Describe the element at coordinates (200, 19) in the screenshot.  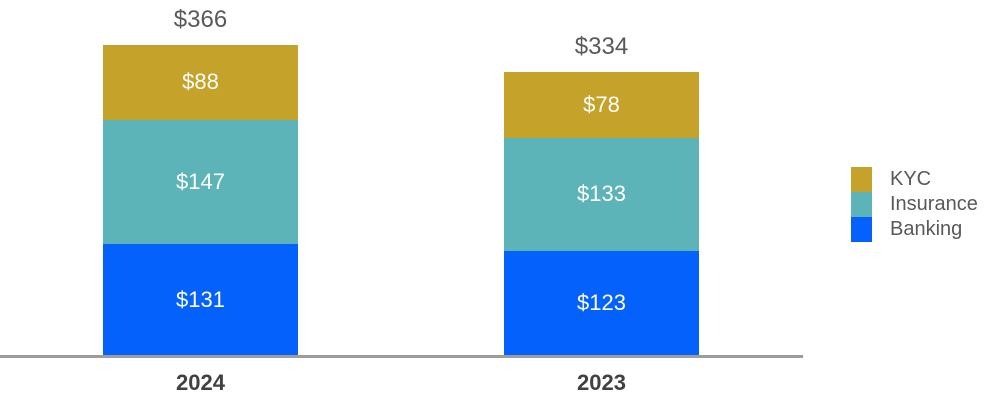
I see `total-value-label-2024: $366` at that location.